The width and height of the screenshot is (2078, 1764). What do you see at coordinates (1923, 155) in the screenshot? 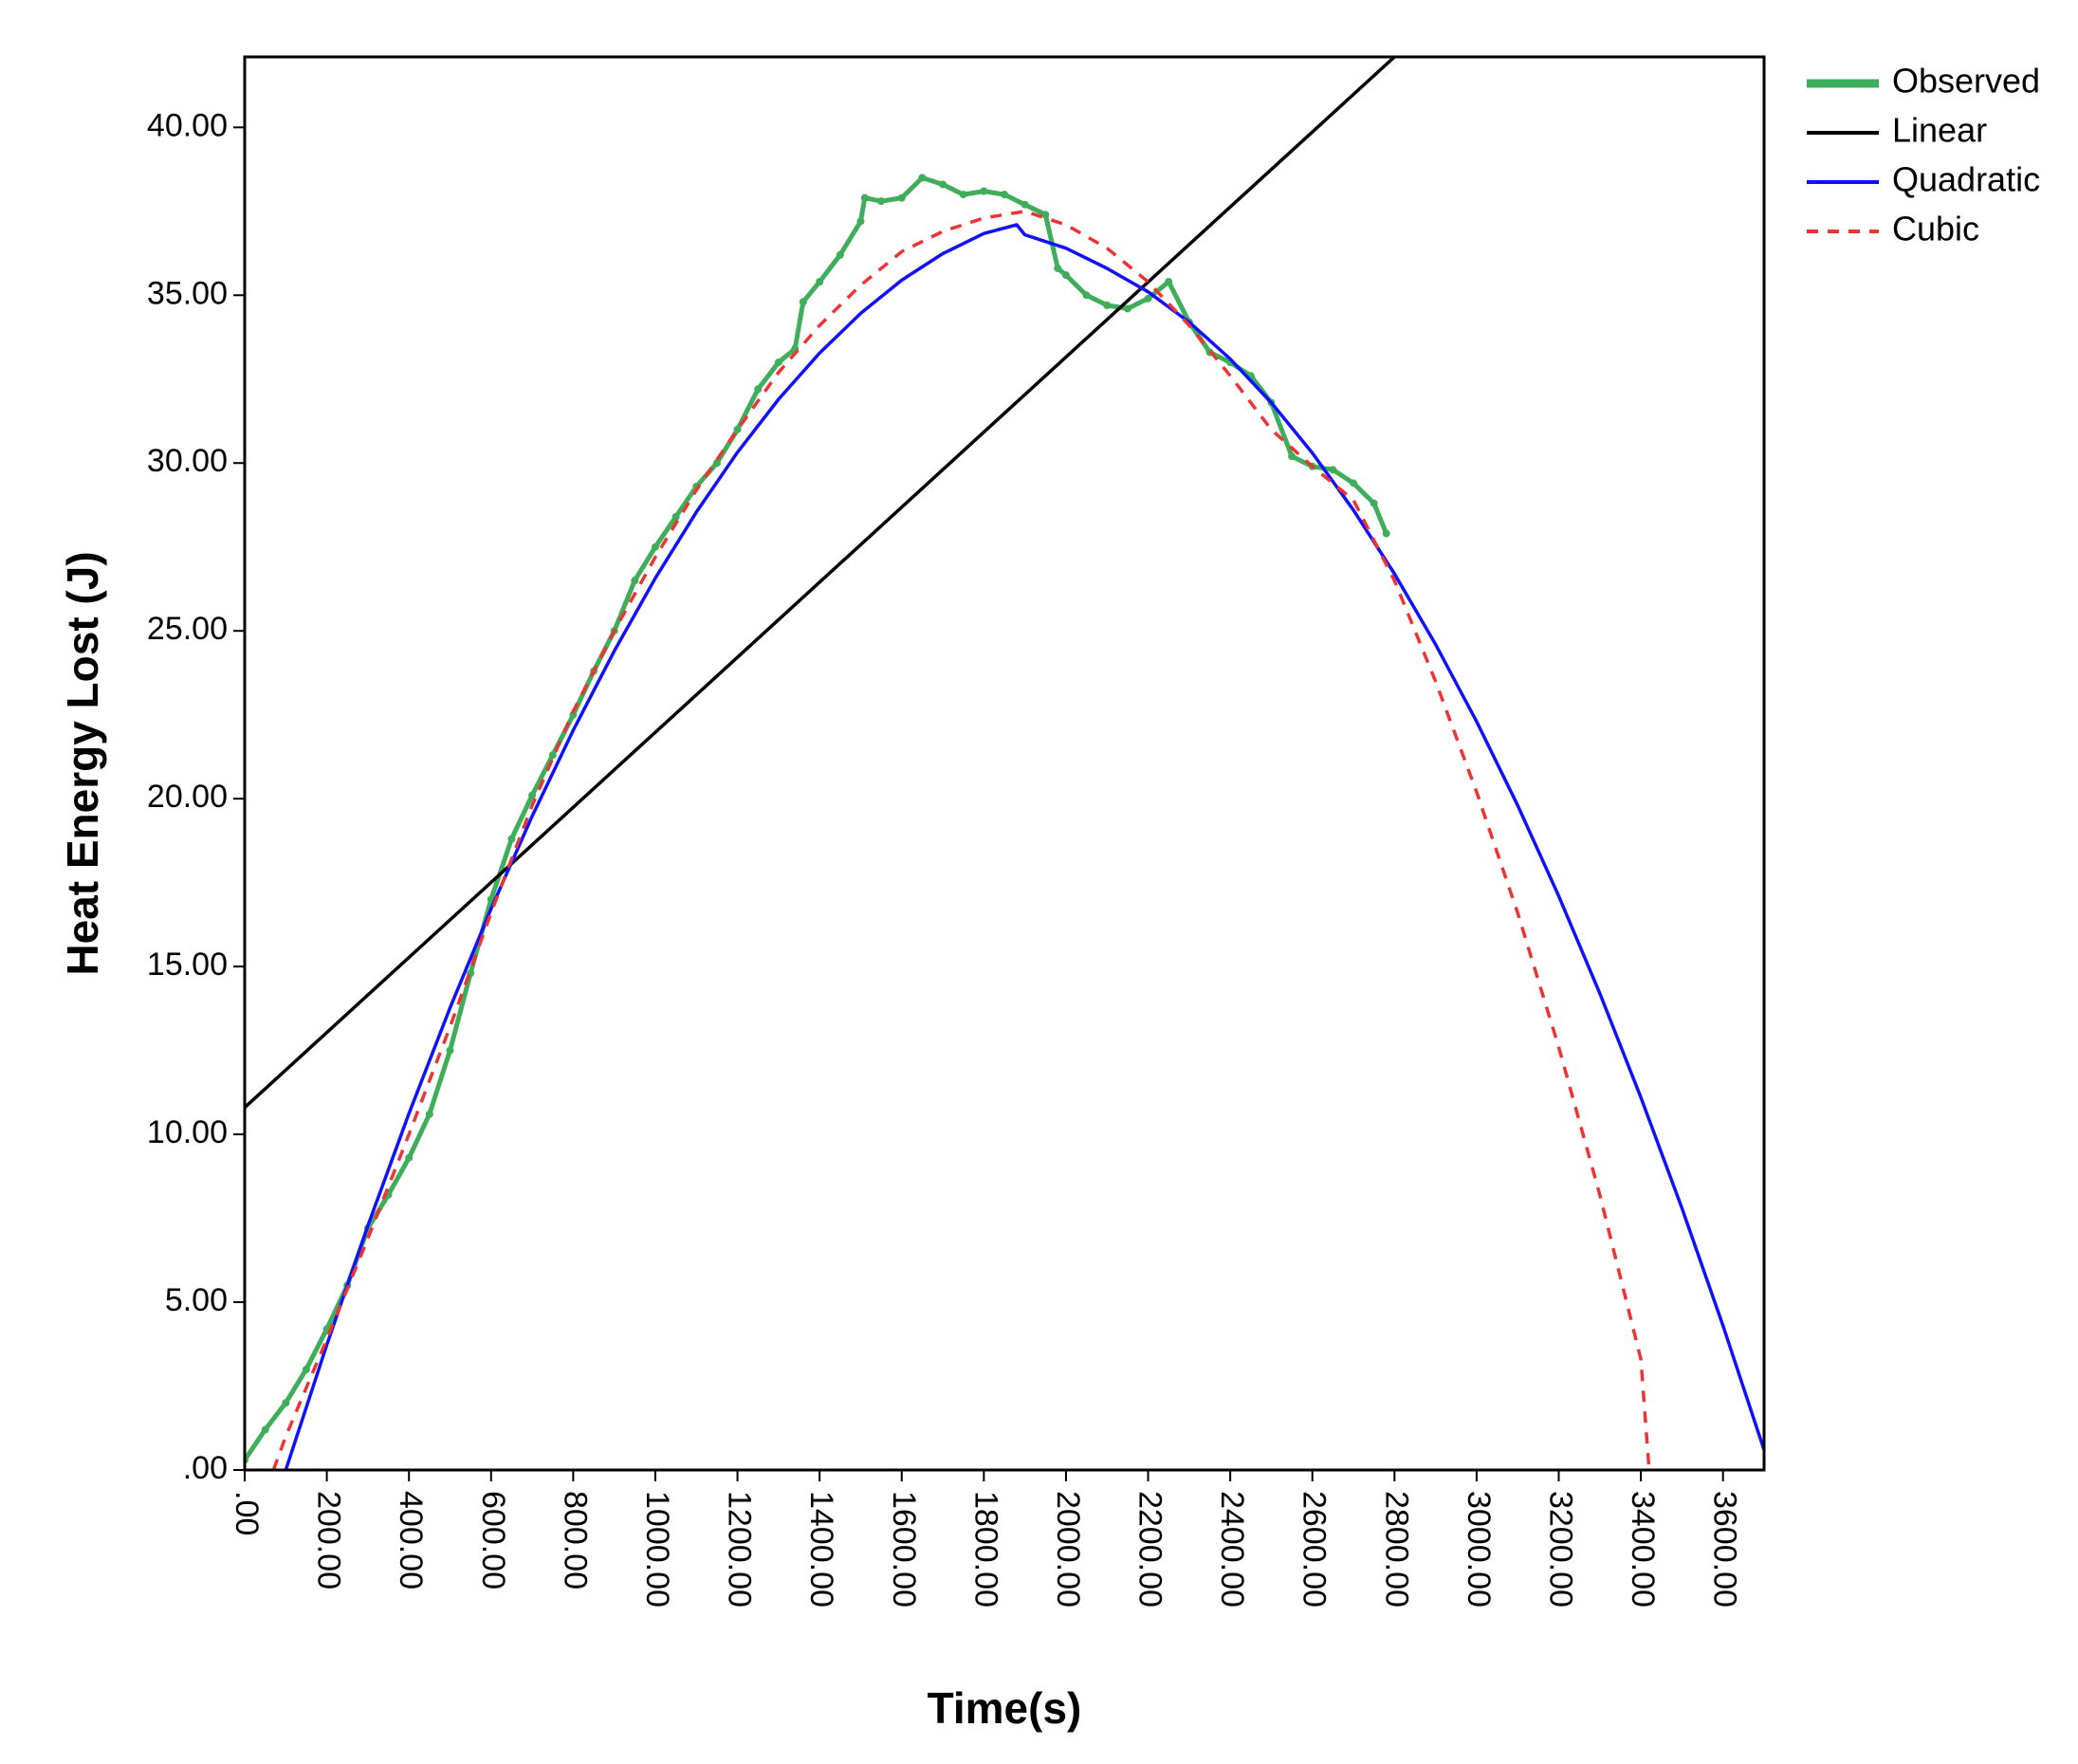
I see `legend: Observed Linear Quadratic Cubic` at bounding box center [1923, 155].